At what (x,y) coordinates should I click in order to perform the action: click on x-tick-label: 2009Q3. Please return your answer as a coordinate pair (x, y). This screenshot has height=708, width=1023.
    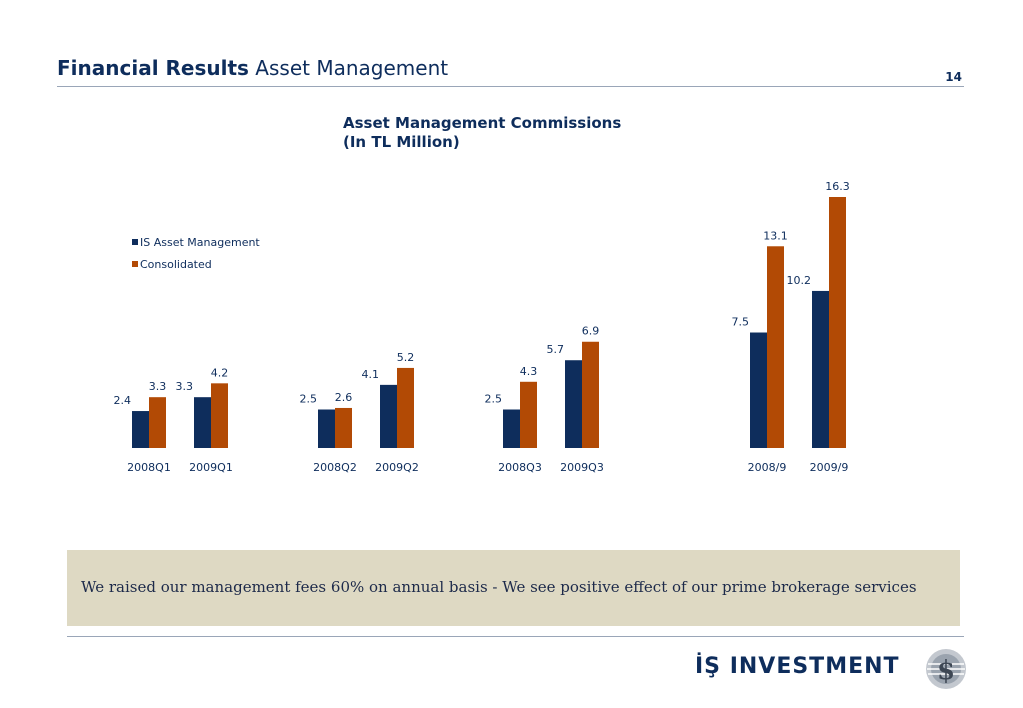
    Looking at the image, I should click on (582, 467).